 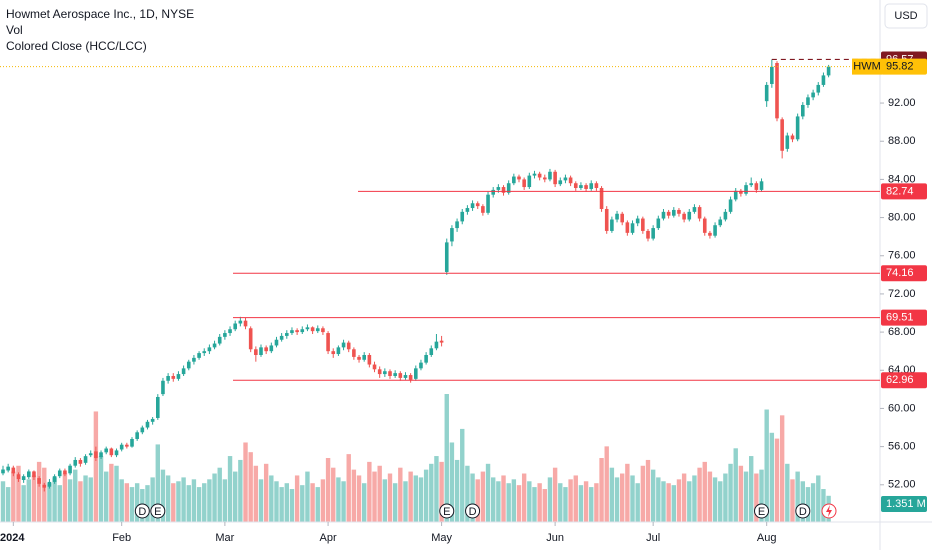 I want to click on level-label: 62.96, so click(x=900, y=380).